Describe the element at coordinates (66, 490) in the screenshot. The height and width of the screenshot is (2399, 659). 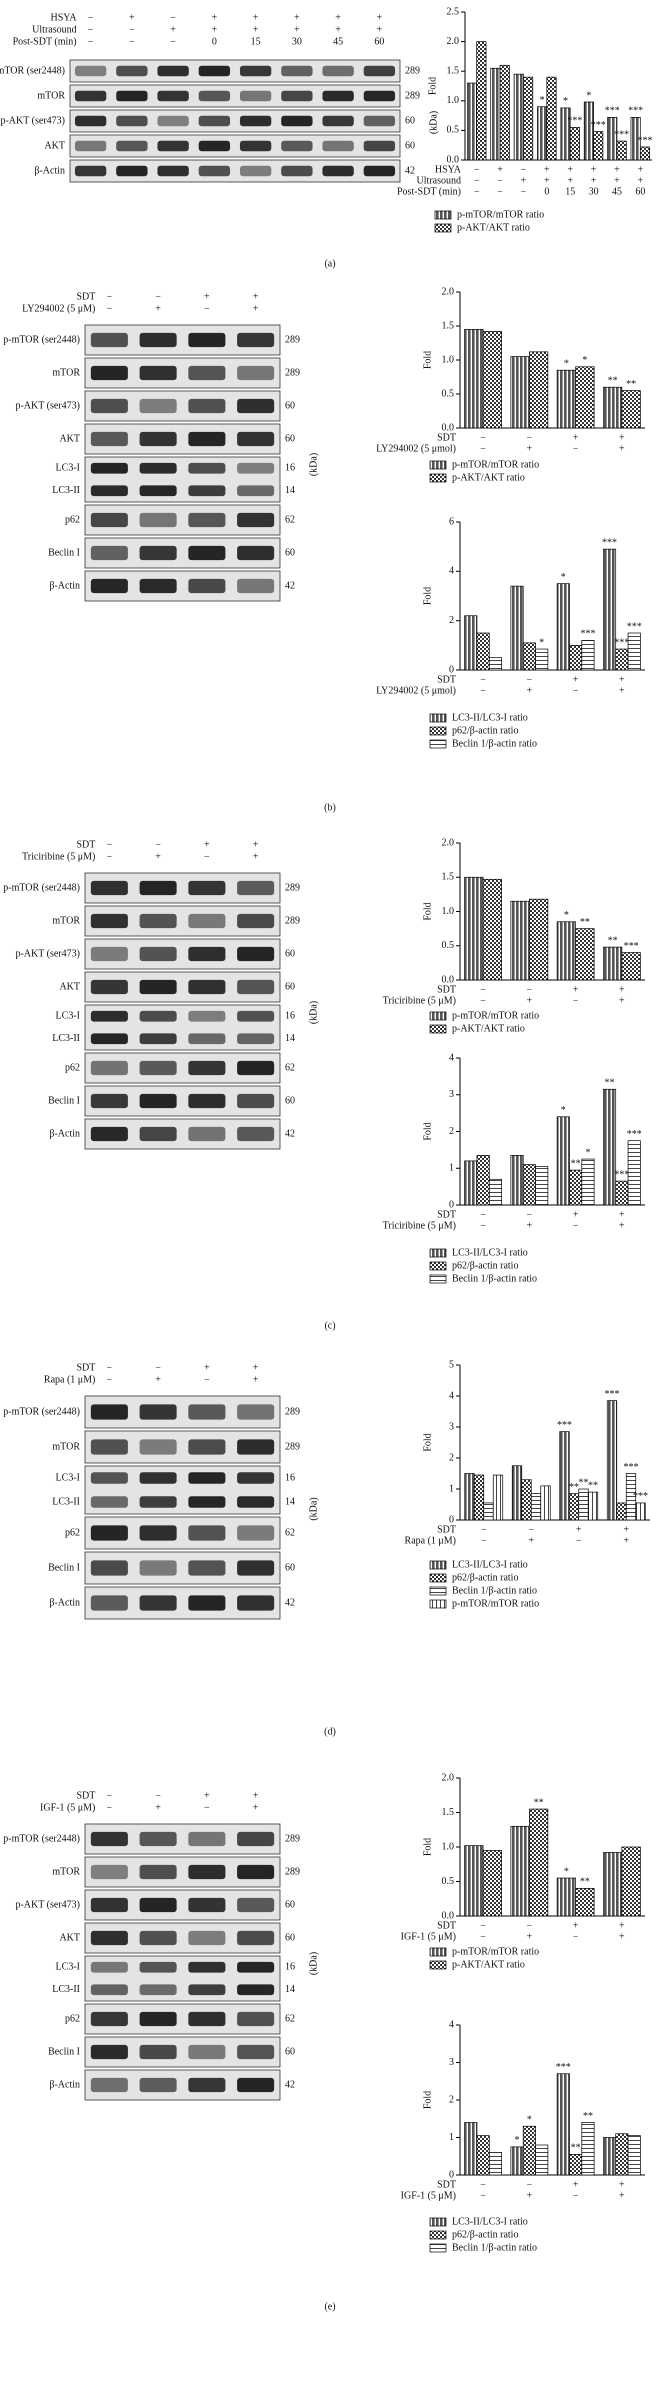
I see `blot-label: LC3-II` at that location.